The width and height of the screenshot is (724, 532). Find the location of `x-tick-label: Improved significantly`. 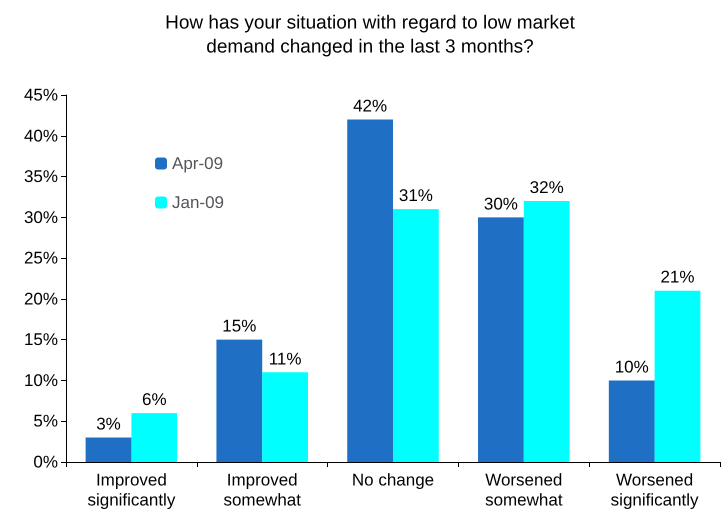

x-tick-label: Improved significantly is located at coordinates (131, 490).